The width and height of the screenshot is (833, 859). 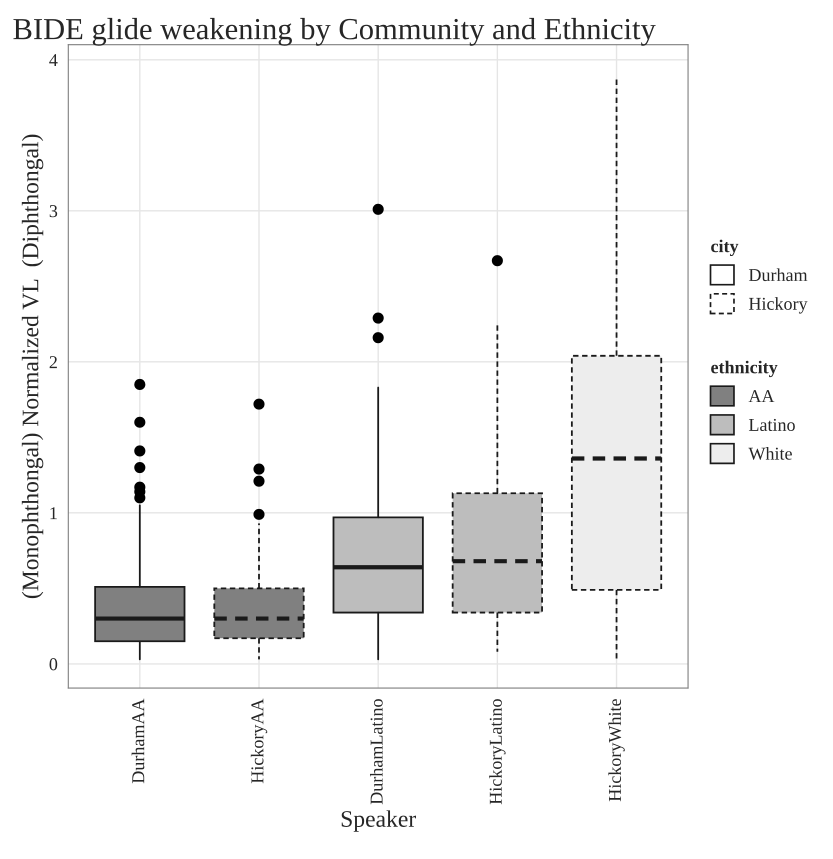 What do you see at coordinates (334, 32) in the screenshot?
I see `chart-title: BIDE glide weakening by Community and Ethnicity` at bounding box center [334, 32].